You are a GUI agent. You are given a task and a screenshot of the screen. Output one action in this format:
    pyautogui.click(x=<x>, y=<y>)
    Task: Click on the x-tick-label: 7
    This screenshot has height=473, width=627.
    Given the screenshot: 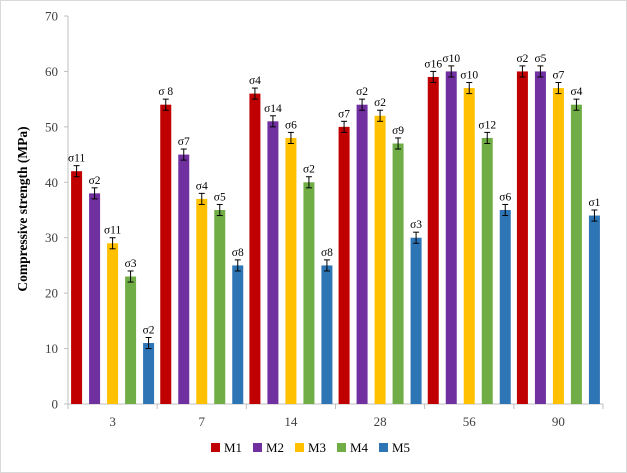 What is the action you would take?
    pyautogui.click(x=202, y=421)
    